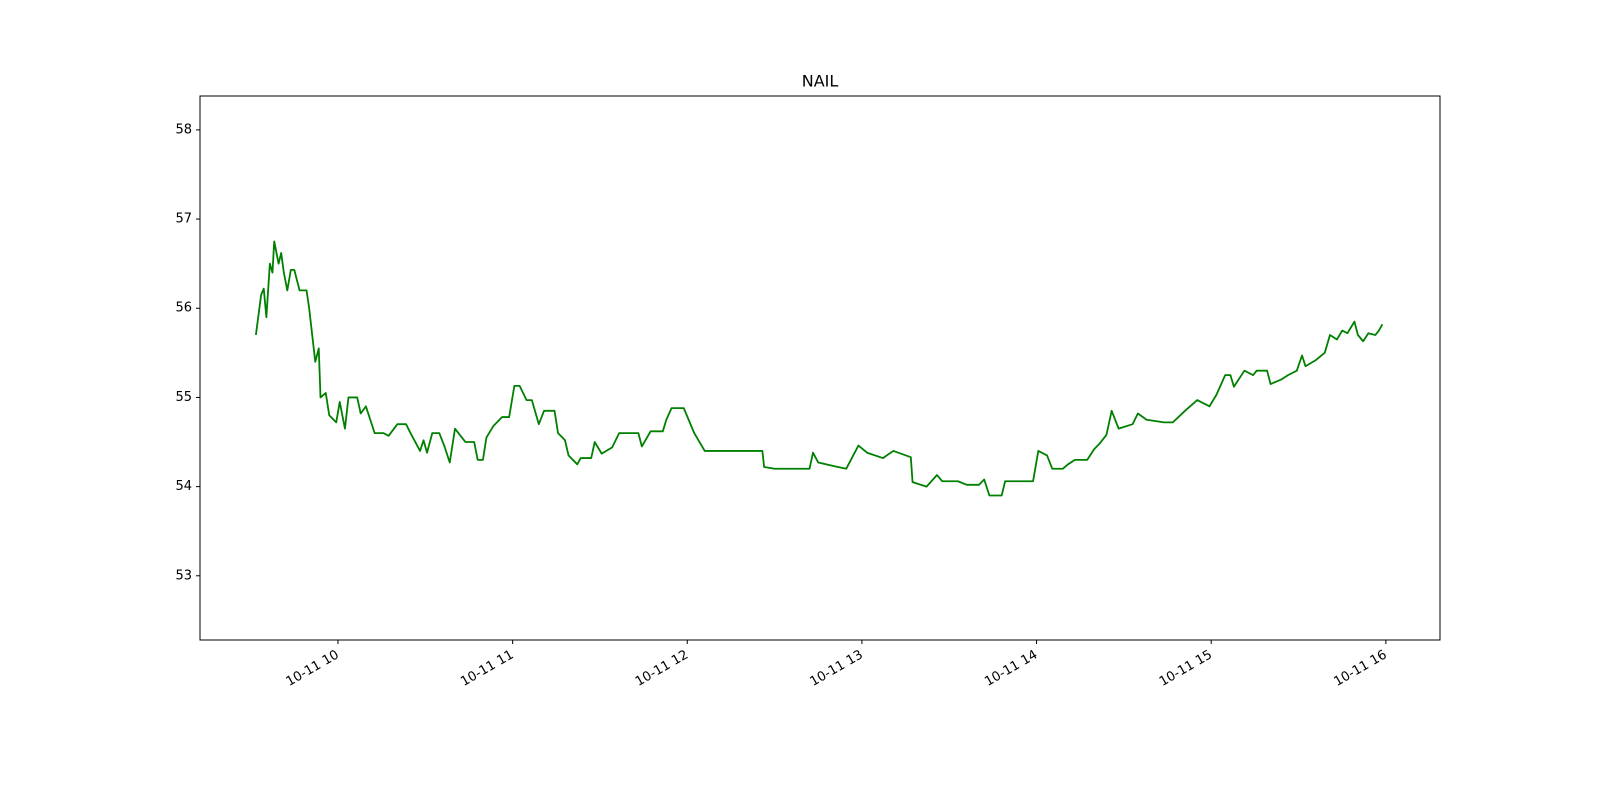  Describe the element at coordinates (183, 486) in the screenshot. I see `y-tick-label: 54` at that location.